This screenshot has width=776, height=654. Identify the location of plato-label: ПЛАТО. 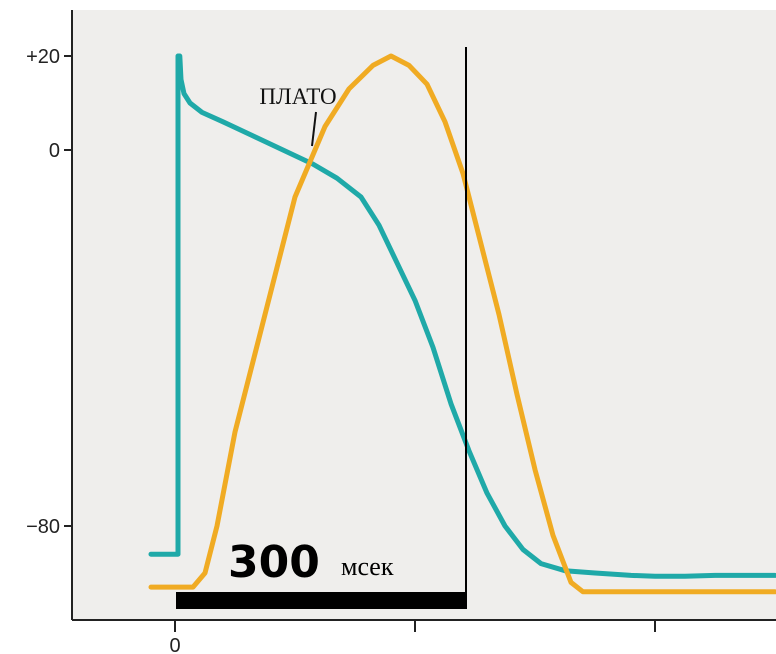
(297, 96).